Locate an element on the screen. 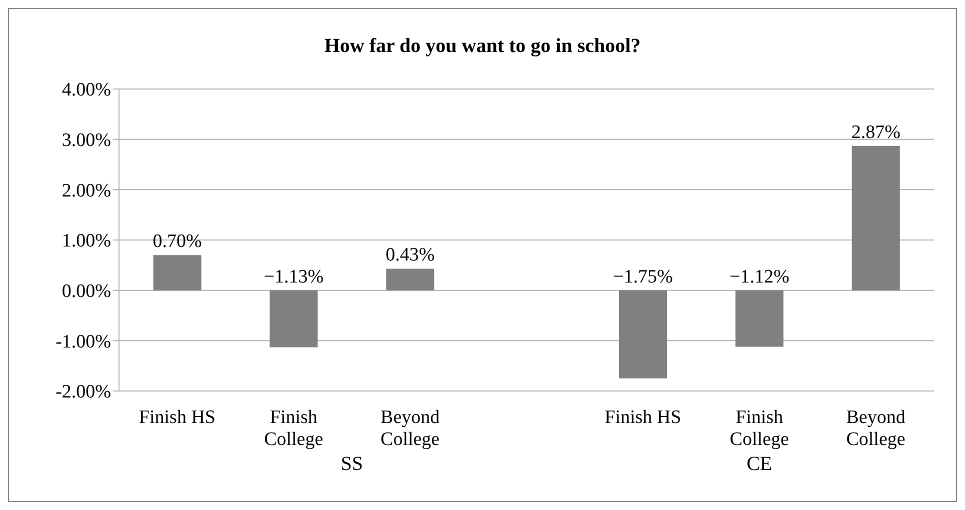 This screenshot has width=965, height=510. y-tick-label: -2.00% is located at coordinates (84, 392).